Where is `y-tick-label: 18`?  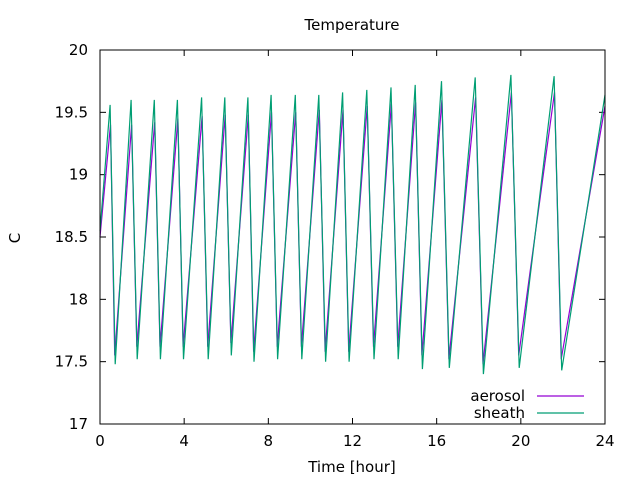 y-tick-label: 18 is located at coordinates (78, 299).